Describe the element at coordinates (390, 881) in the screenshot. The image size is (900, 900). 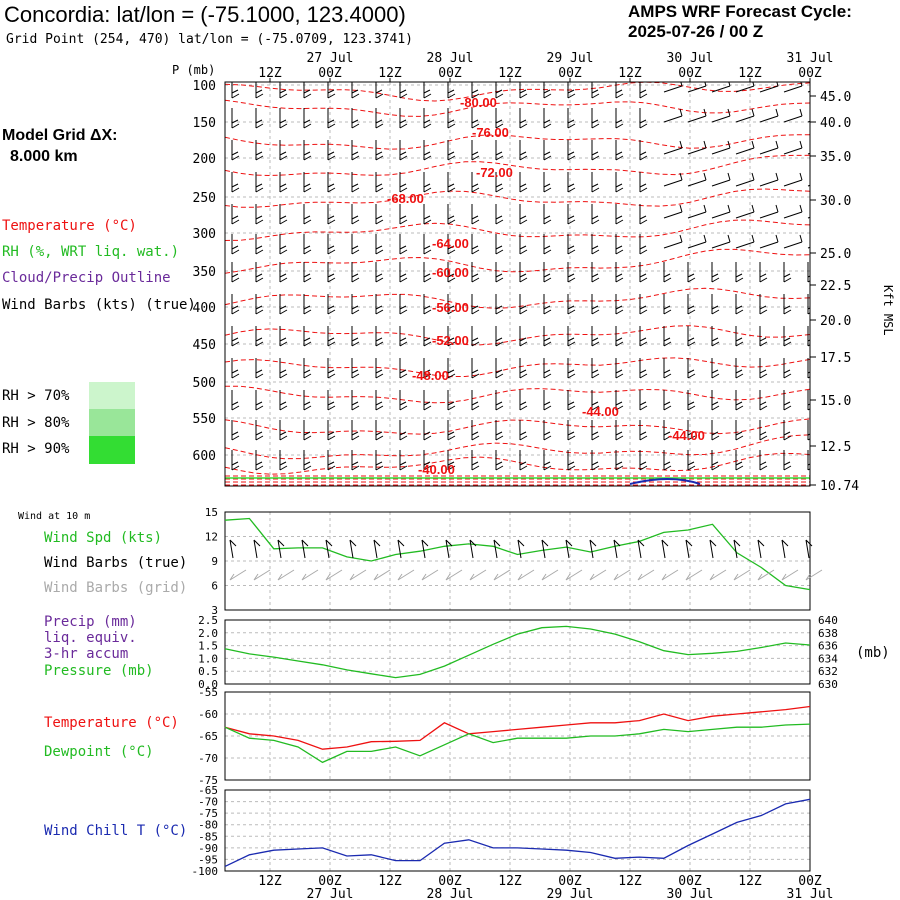
I see `bottom-time-tick-label: 12Z` at that location.